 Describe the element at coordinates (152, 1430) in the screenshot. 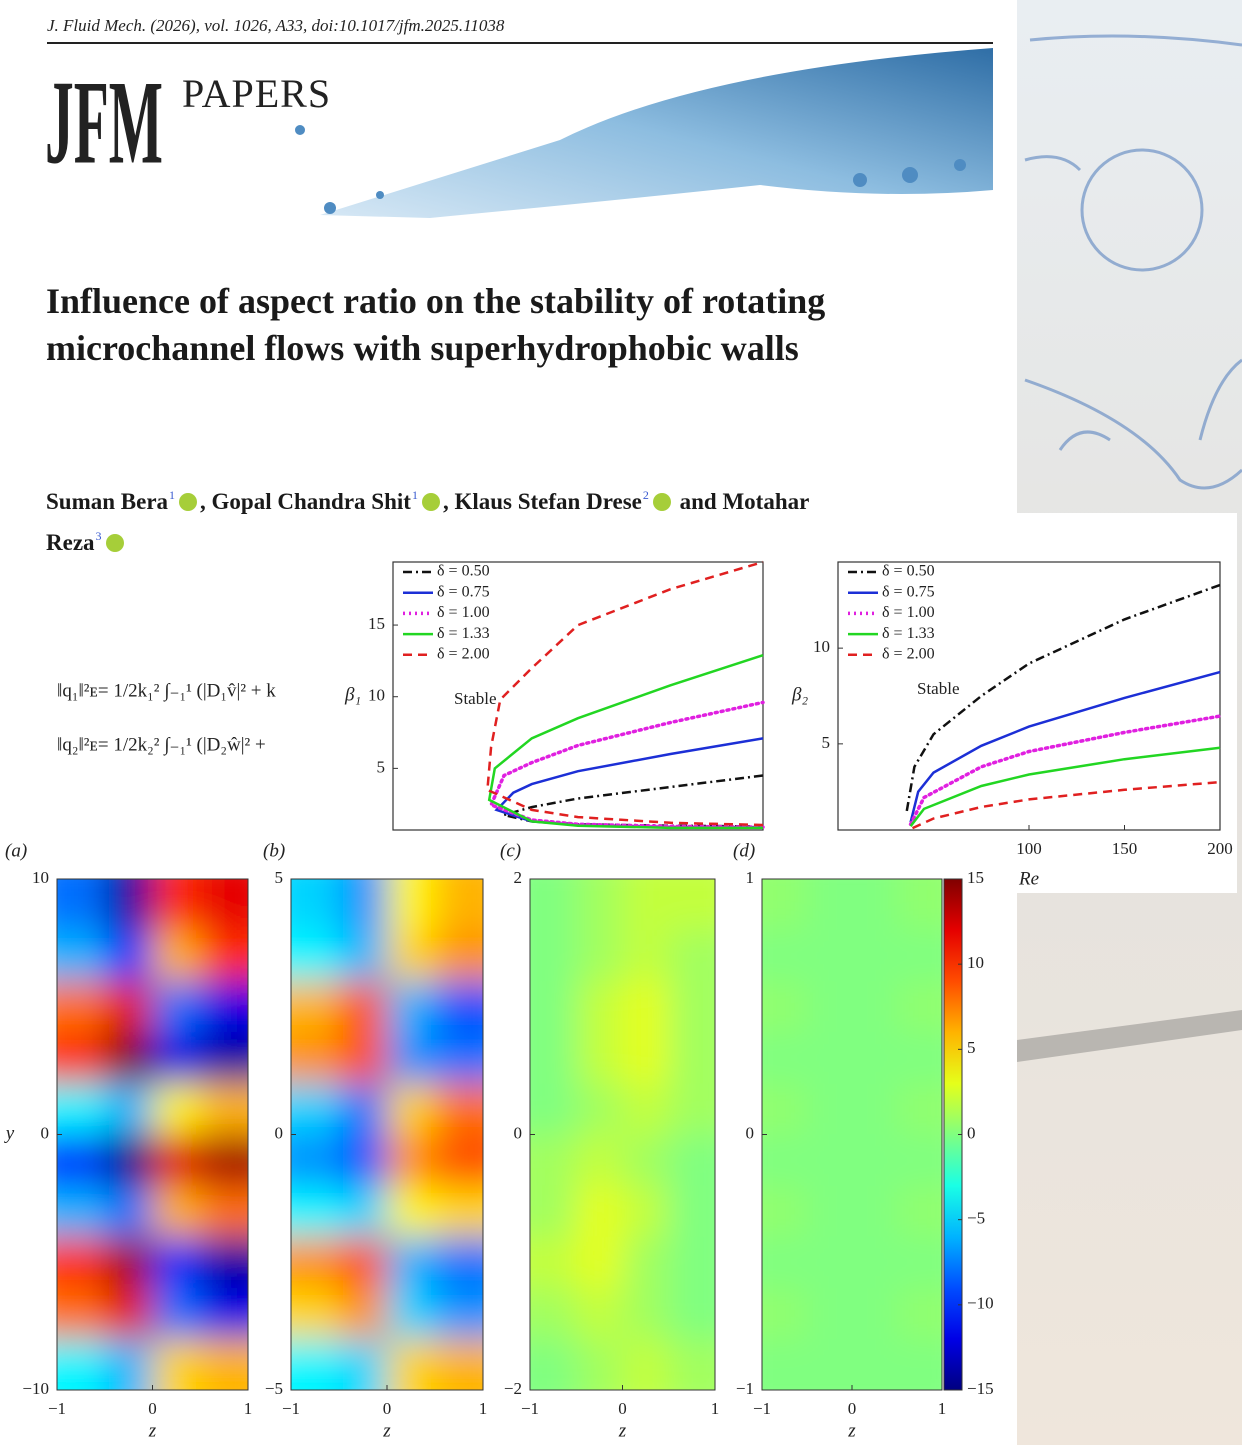

I see `x-axis-label: z` at that location.